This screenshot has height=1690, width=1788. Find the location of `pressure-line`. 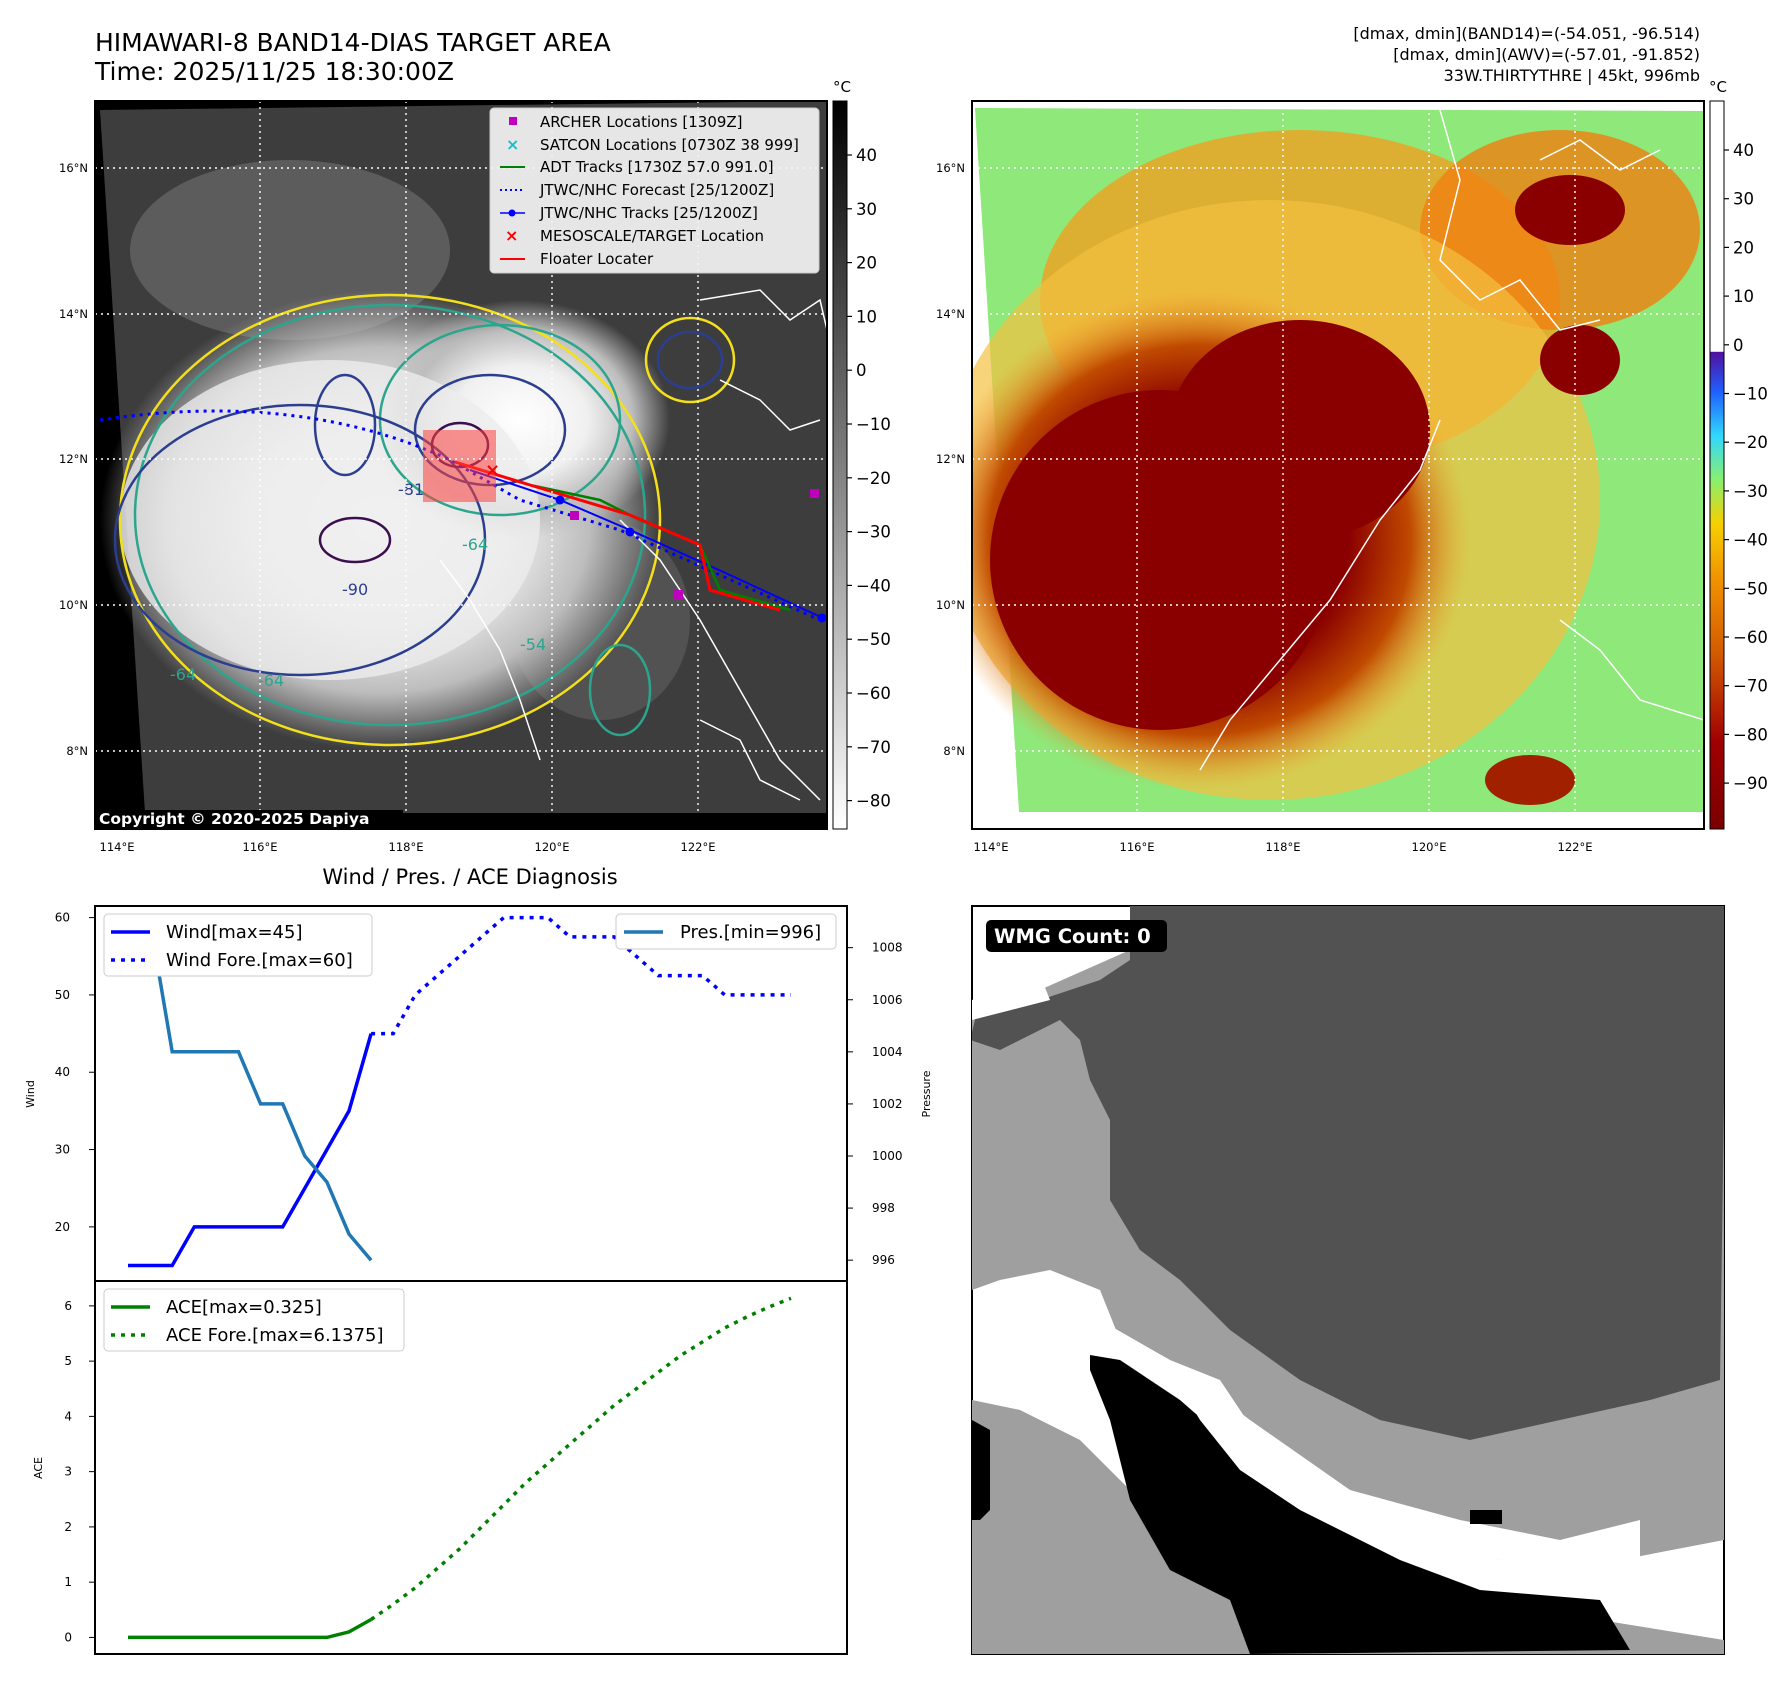

pressure-line is located at coordinates (250, 1090).